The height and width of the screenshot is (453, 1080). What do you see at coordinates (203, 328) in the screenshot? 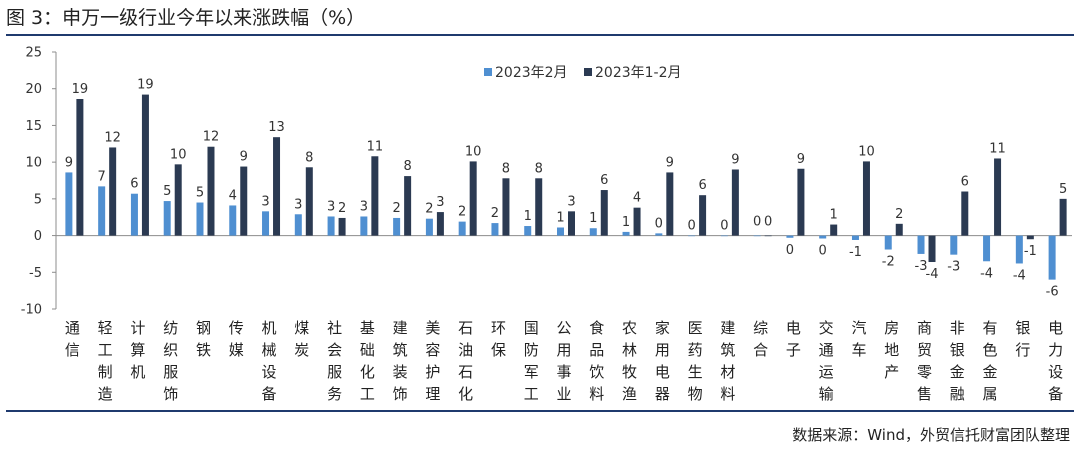
I see `category-char: 钢` at bounding box center [203, 328].